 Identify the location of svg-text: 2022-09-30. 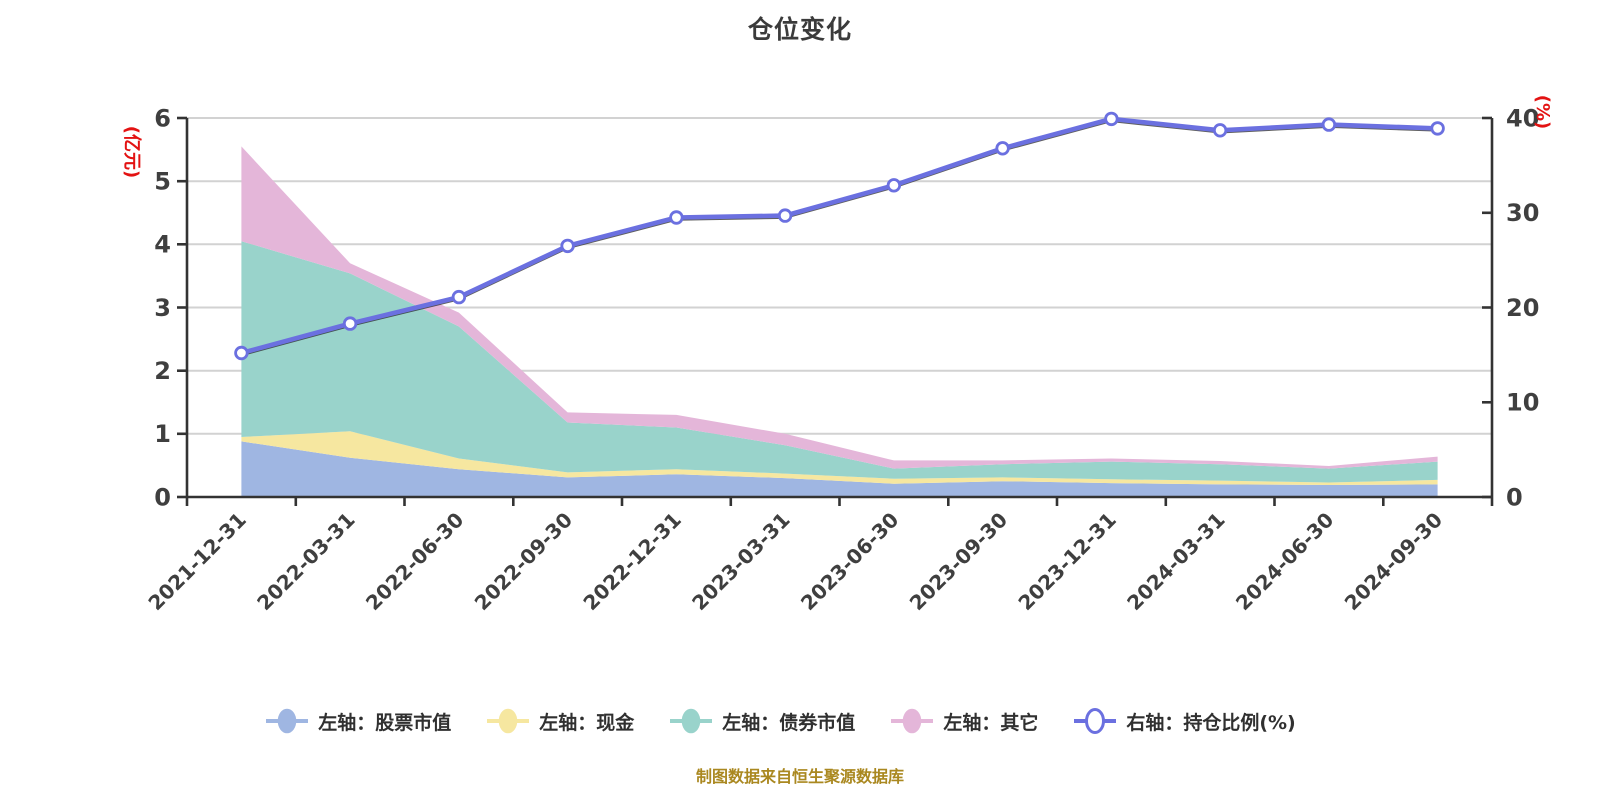
(523, 561).